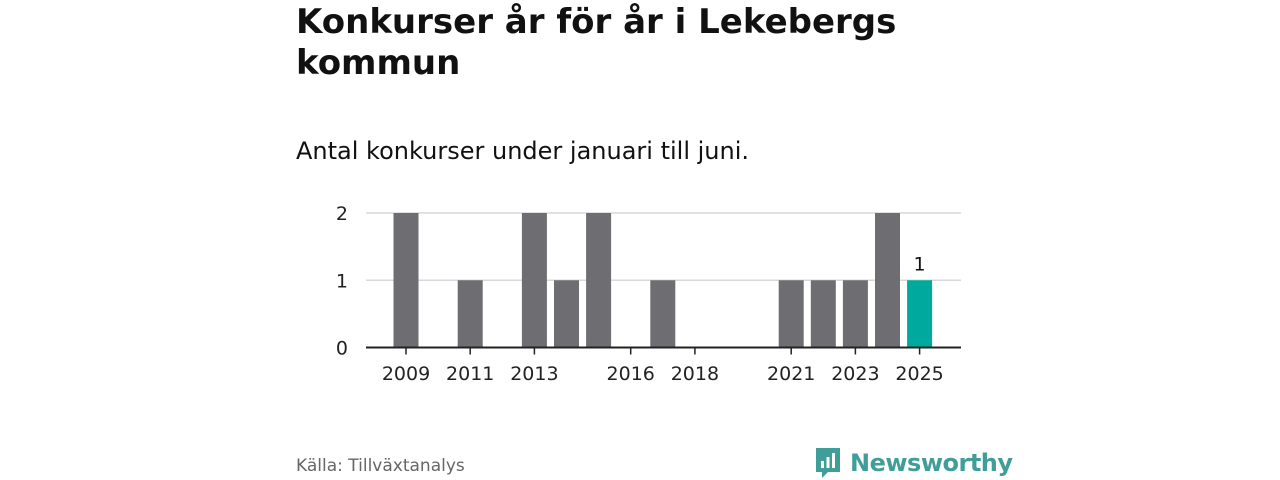 This screenshot has height=480, width=1280. What do you see at coordinates (470, 314) in the screenshot?
I see `bar-2011` at bounding box center [470, 314].